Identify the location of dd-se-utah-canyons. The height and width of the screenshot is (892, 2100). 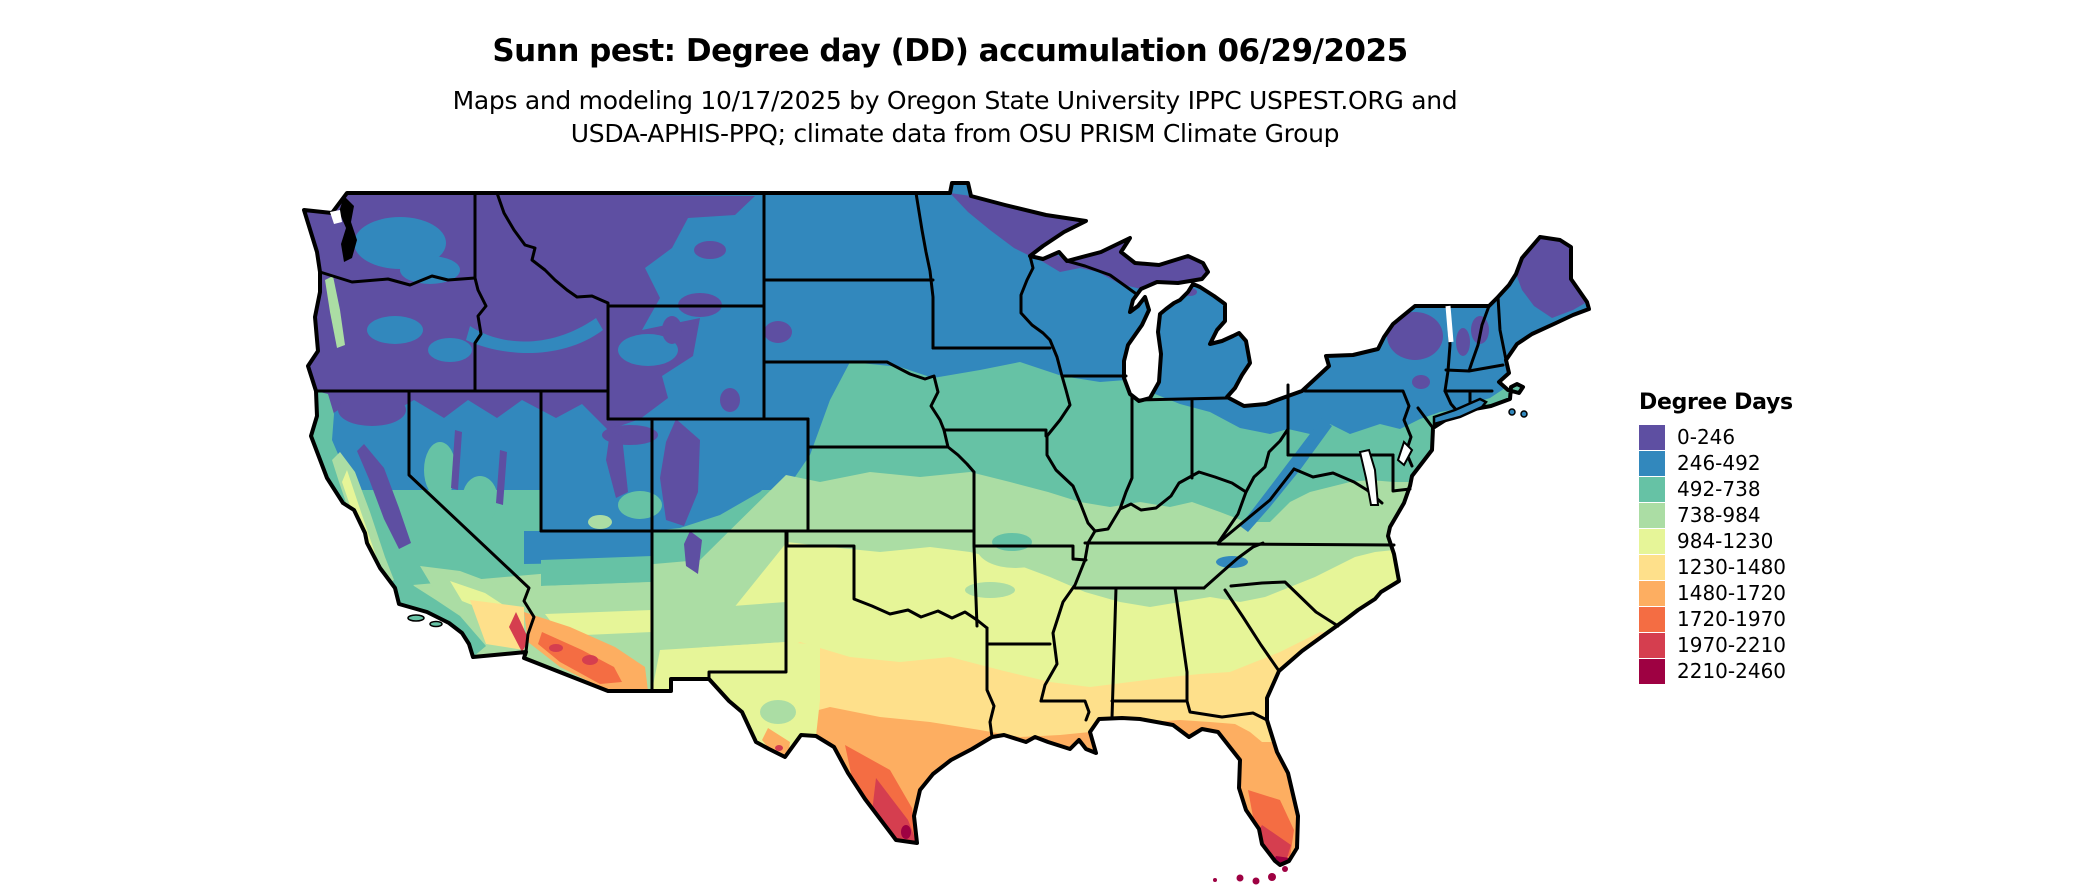
(640, 505).